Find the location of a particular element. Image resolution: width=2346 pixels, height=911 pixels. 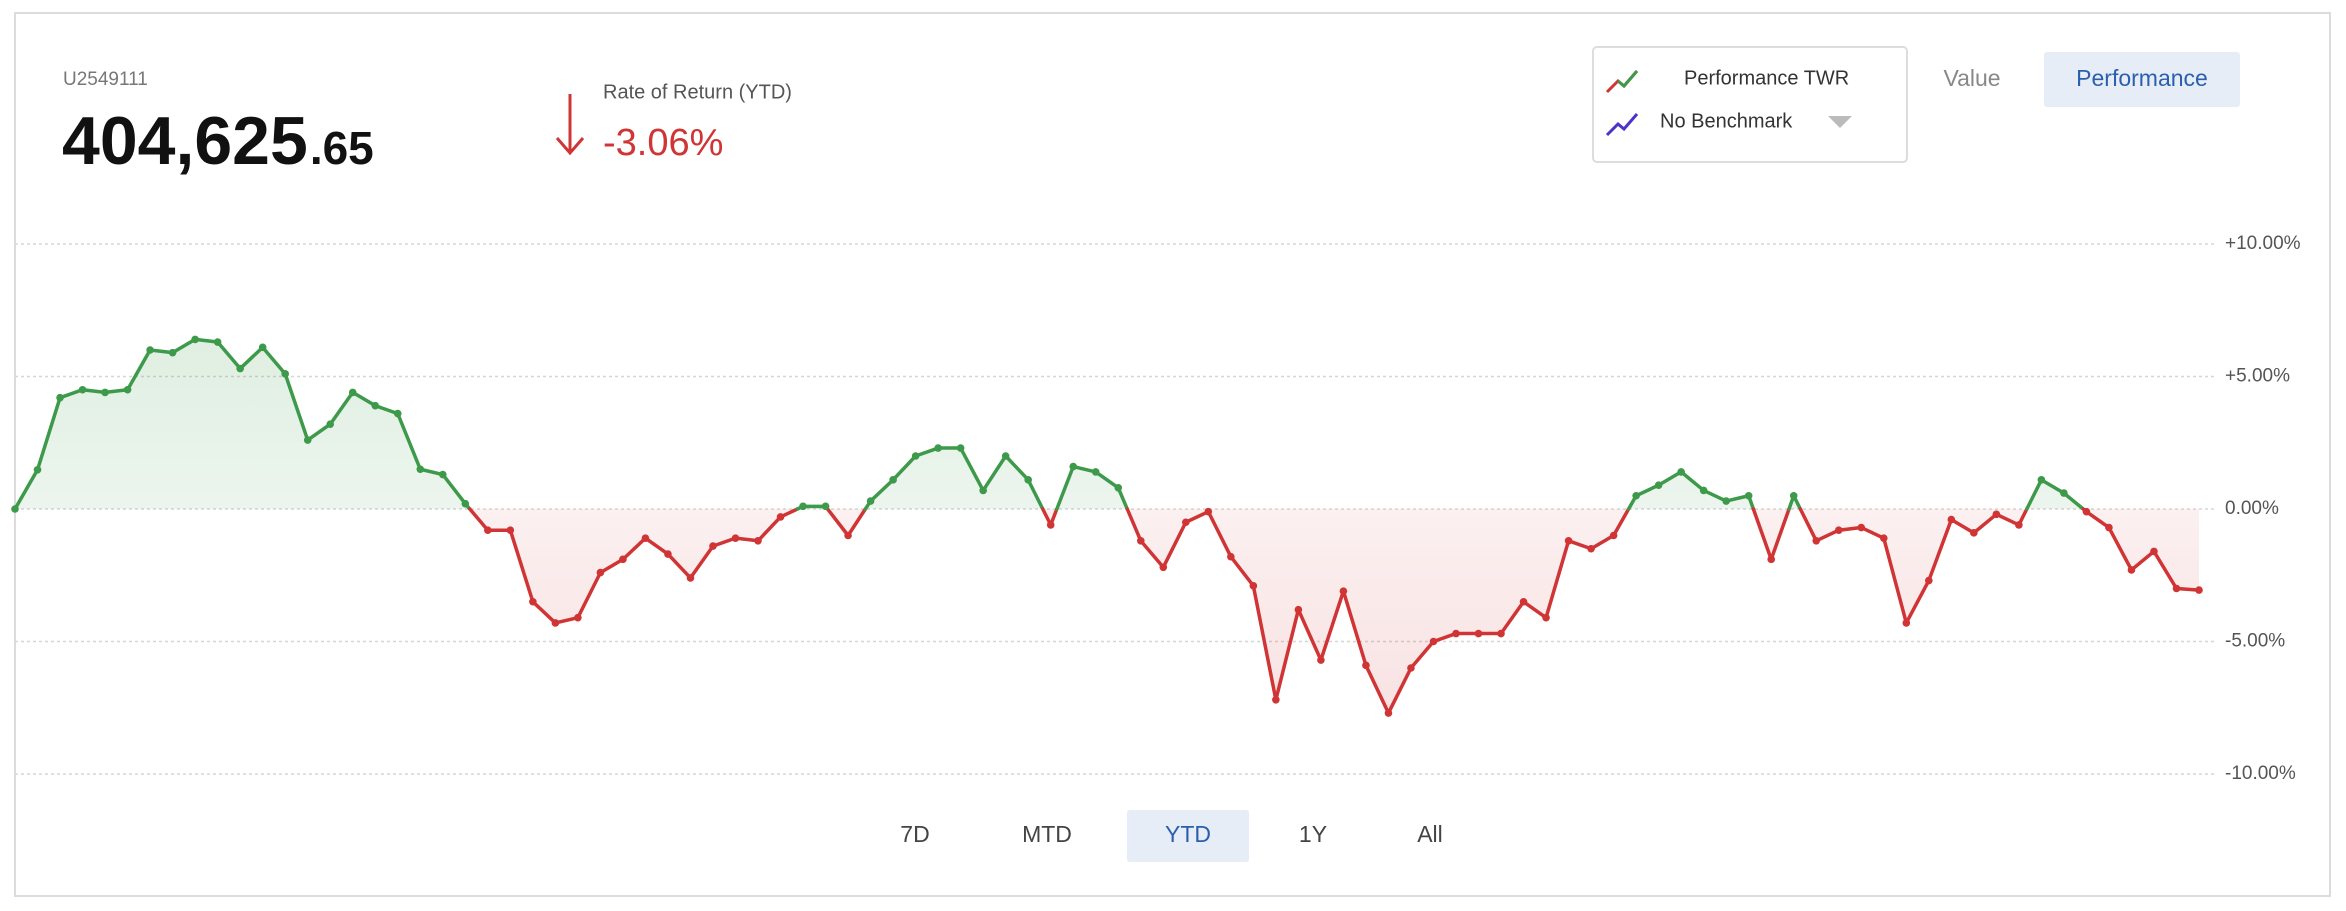

legend-icon is located at coordinates (1628, 79).